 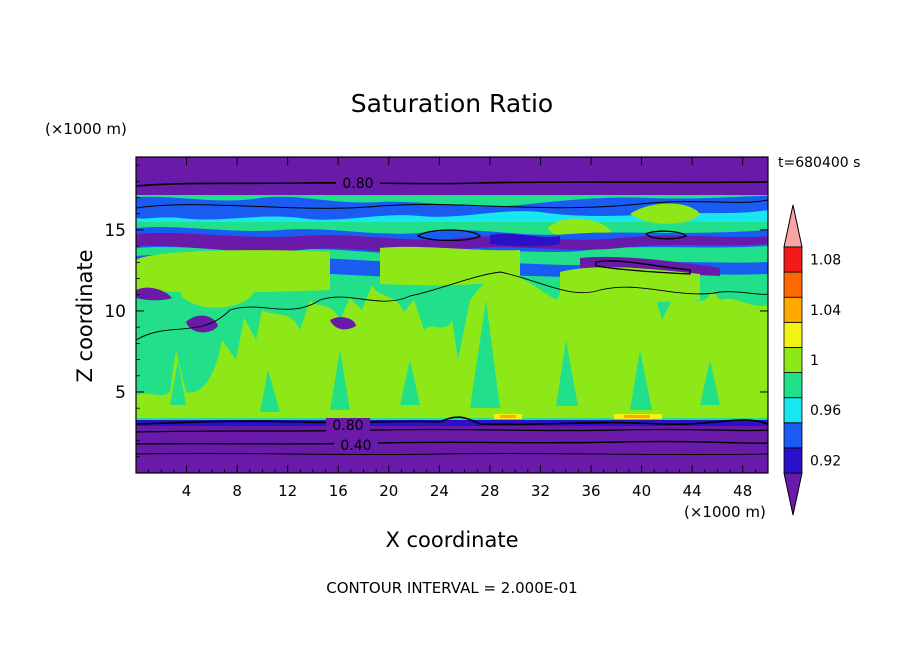 I want to click on field-darkblue-band, so click(x=525, y=240).